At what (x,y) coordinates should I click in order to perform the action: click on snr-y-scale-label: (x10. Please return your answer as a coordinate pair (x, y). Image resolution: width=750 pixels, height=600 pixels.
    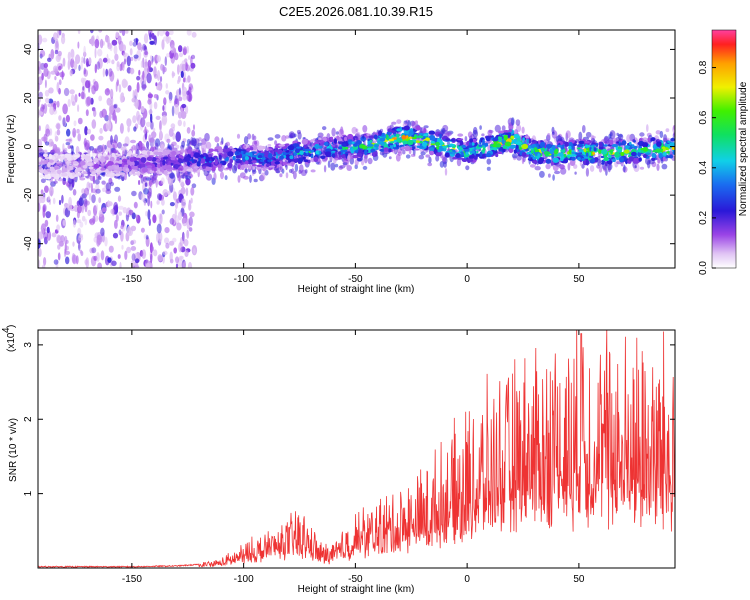
    Looking at the image, I should click on (11, 342).